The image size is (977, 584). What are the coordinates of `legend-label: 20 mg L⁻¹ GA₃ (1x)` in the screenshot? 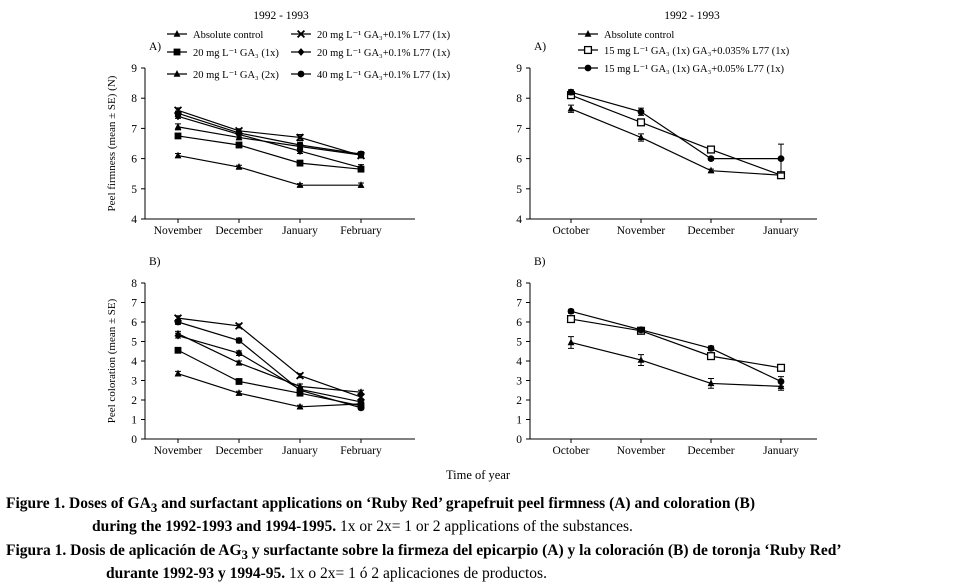 It's located at (236, 53).